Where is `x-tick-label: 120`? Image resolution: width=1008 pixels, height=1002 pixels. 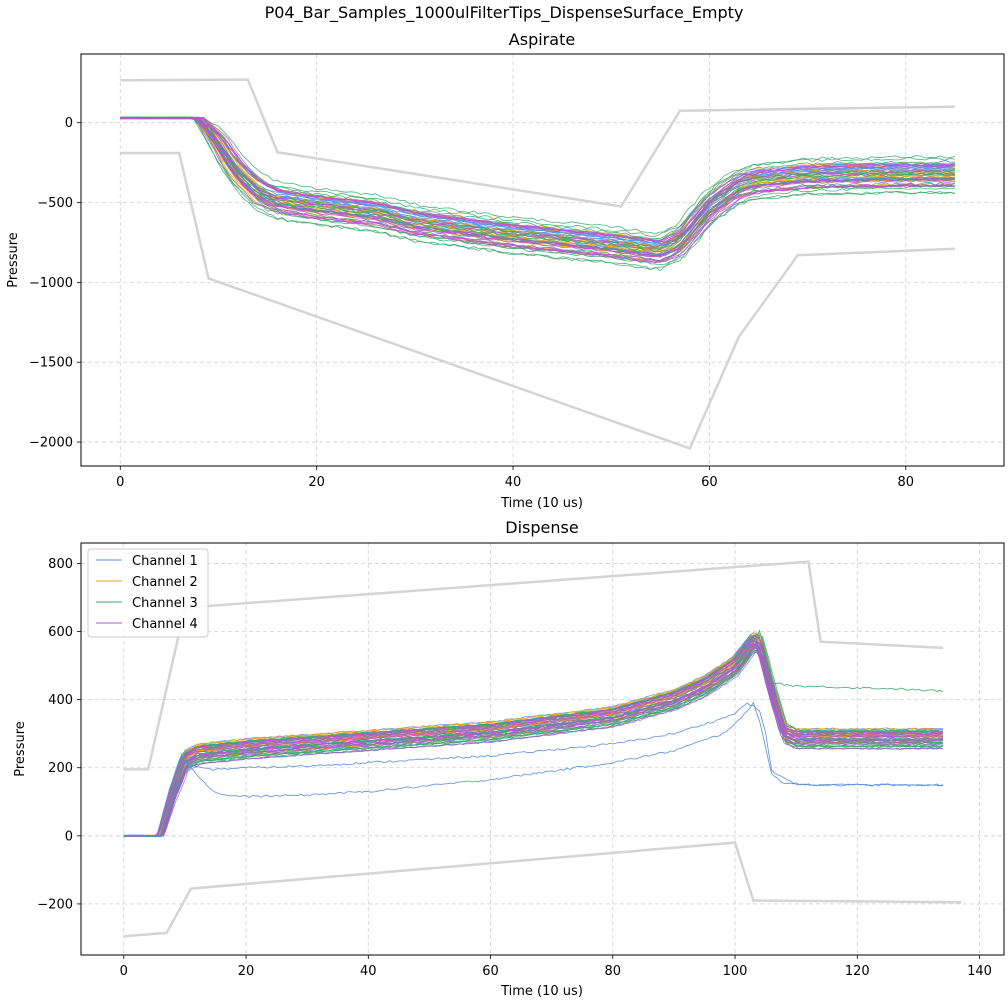
x-tick-label: 120 is located at coordinates (857, 971).